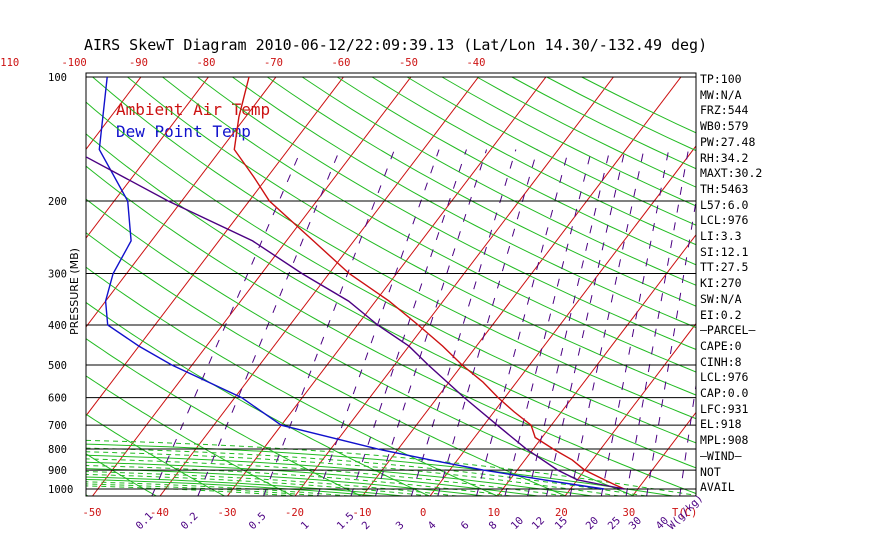 The height and width of the screenshot is (560, 870). I want to click on legend-dewpoint-temp: Dew Point Temp, so click(183, 131).